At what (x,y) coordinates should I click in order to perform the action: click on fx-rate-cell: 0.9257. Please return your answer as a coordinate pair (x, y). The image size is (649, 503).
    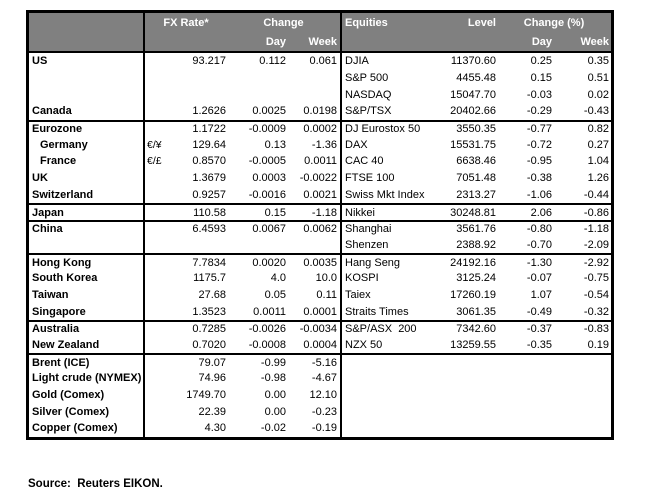
    Looking at the image, I should click on (209, 194).